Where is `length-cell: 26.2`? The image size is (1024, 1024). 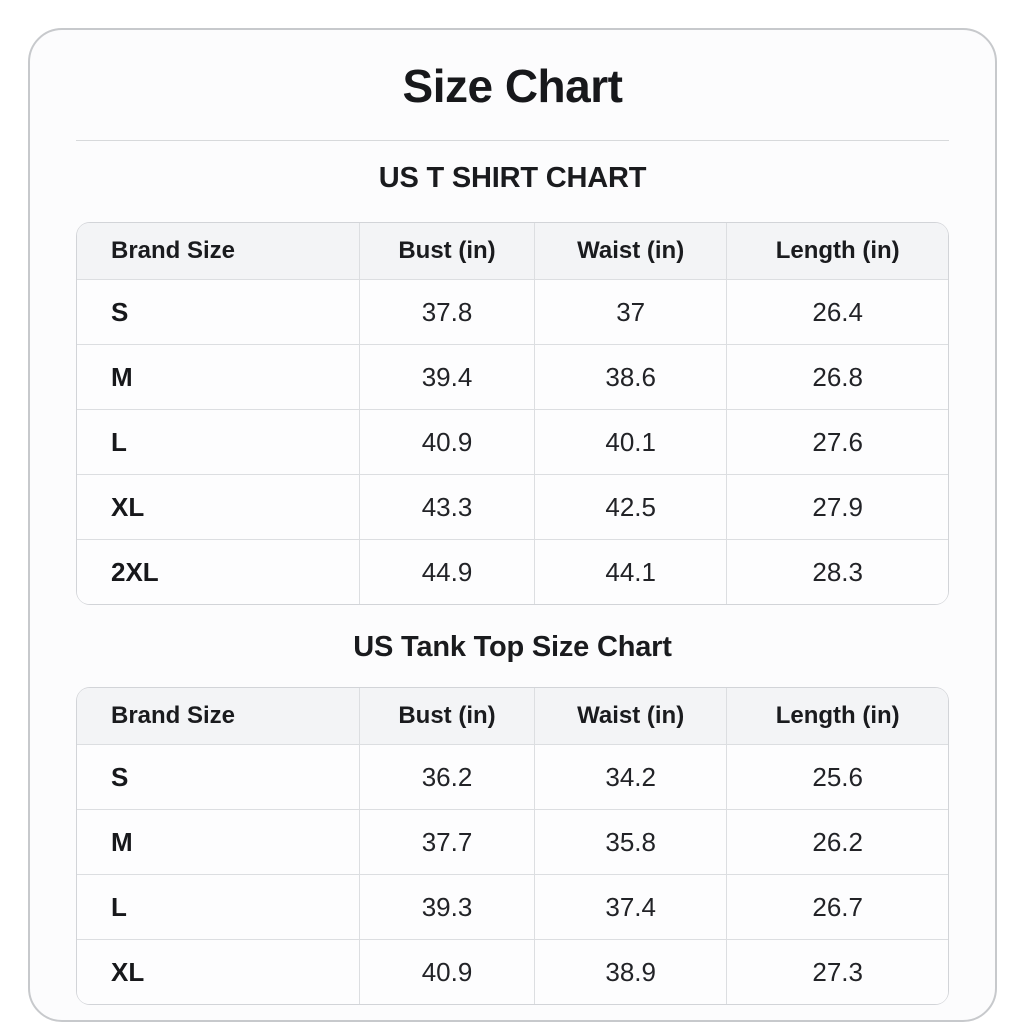 length-cell: 26.2 is located at coordinates (837, 841).